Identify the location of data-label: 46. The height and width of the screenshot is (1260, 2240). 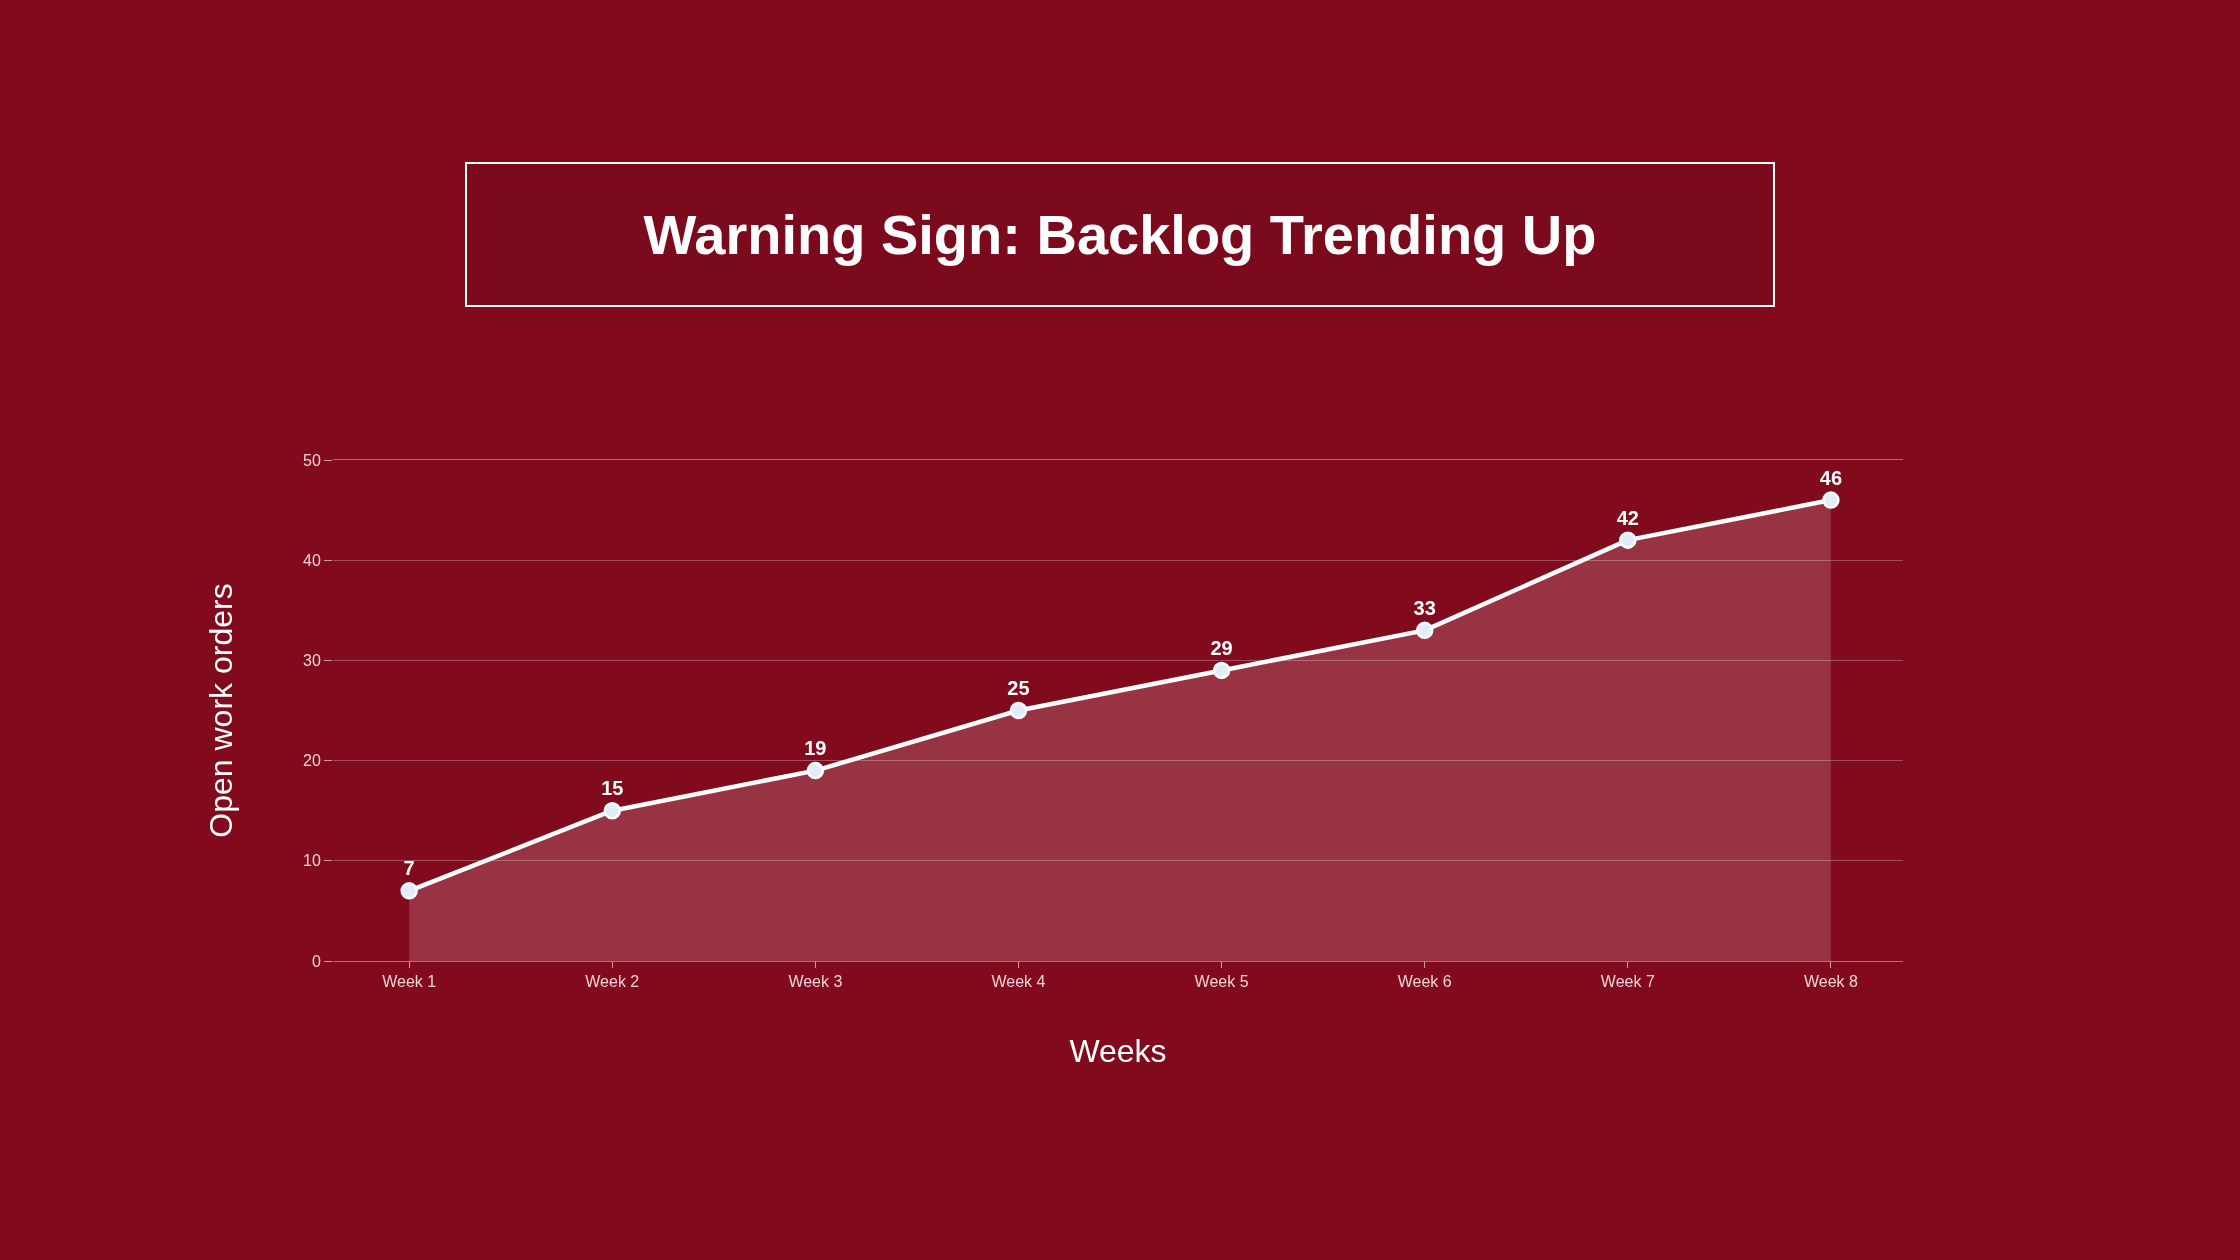
(1831, 477).